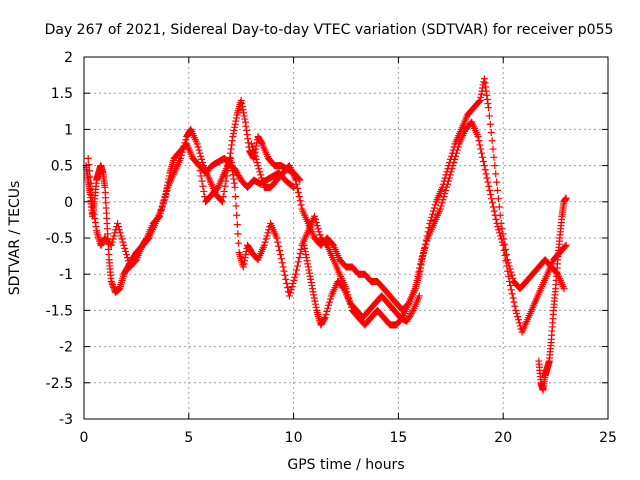 The width and height of the screenshot is (640, 480). Describe the element at coordinates (59, 311) in the screenshot. I see `y-tick-label: -1.5` at that location.